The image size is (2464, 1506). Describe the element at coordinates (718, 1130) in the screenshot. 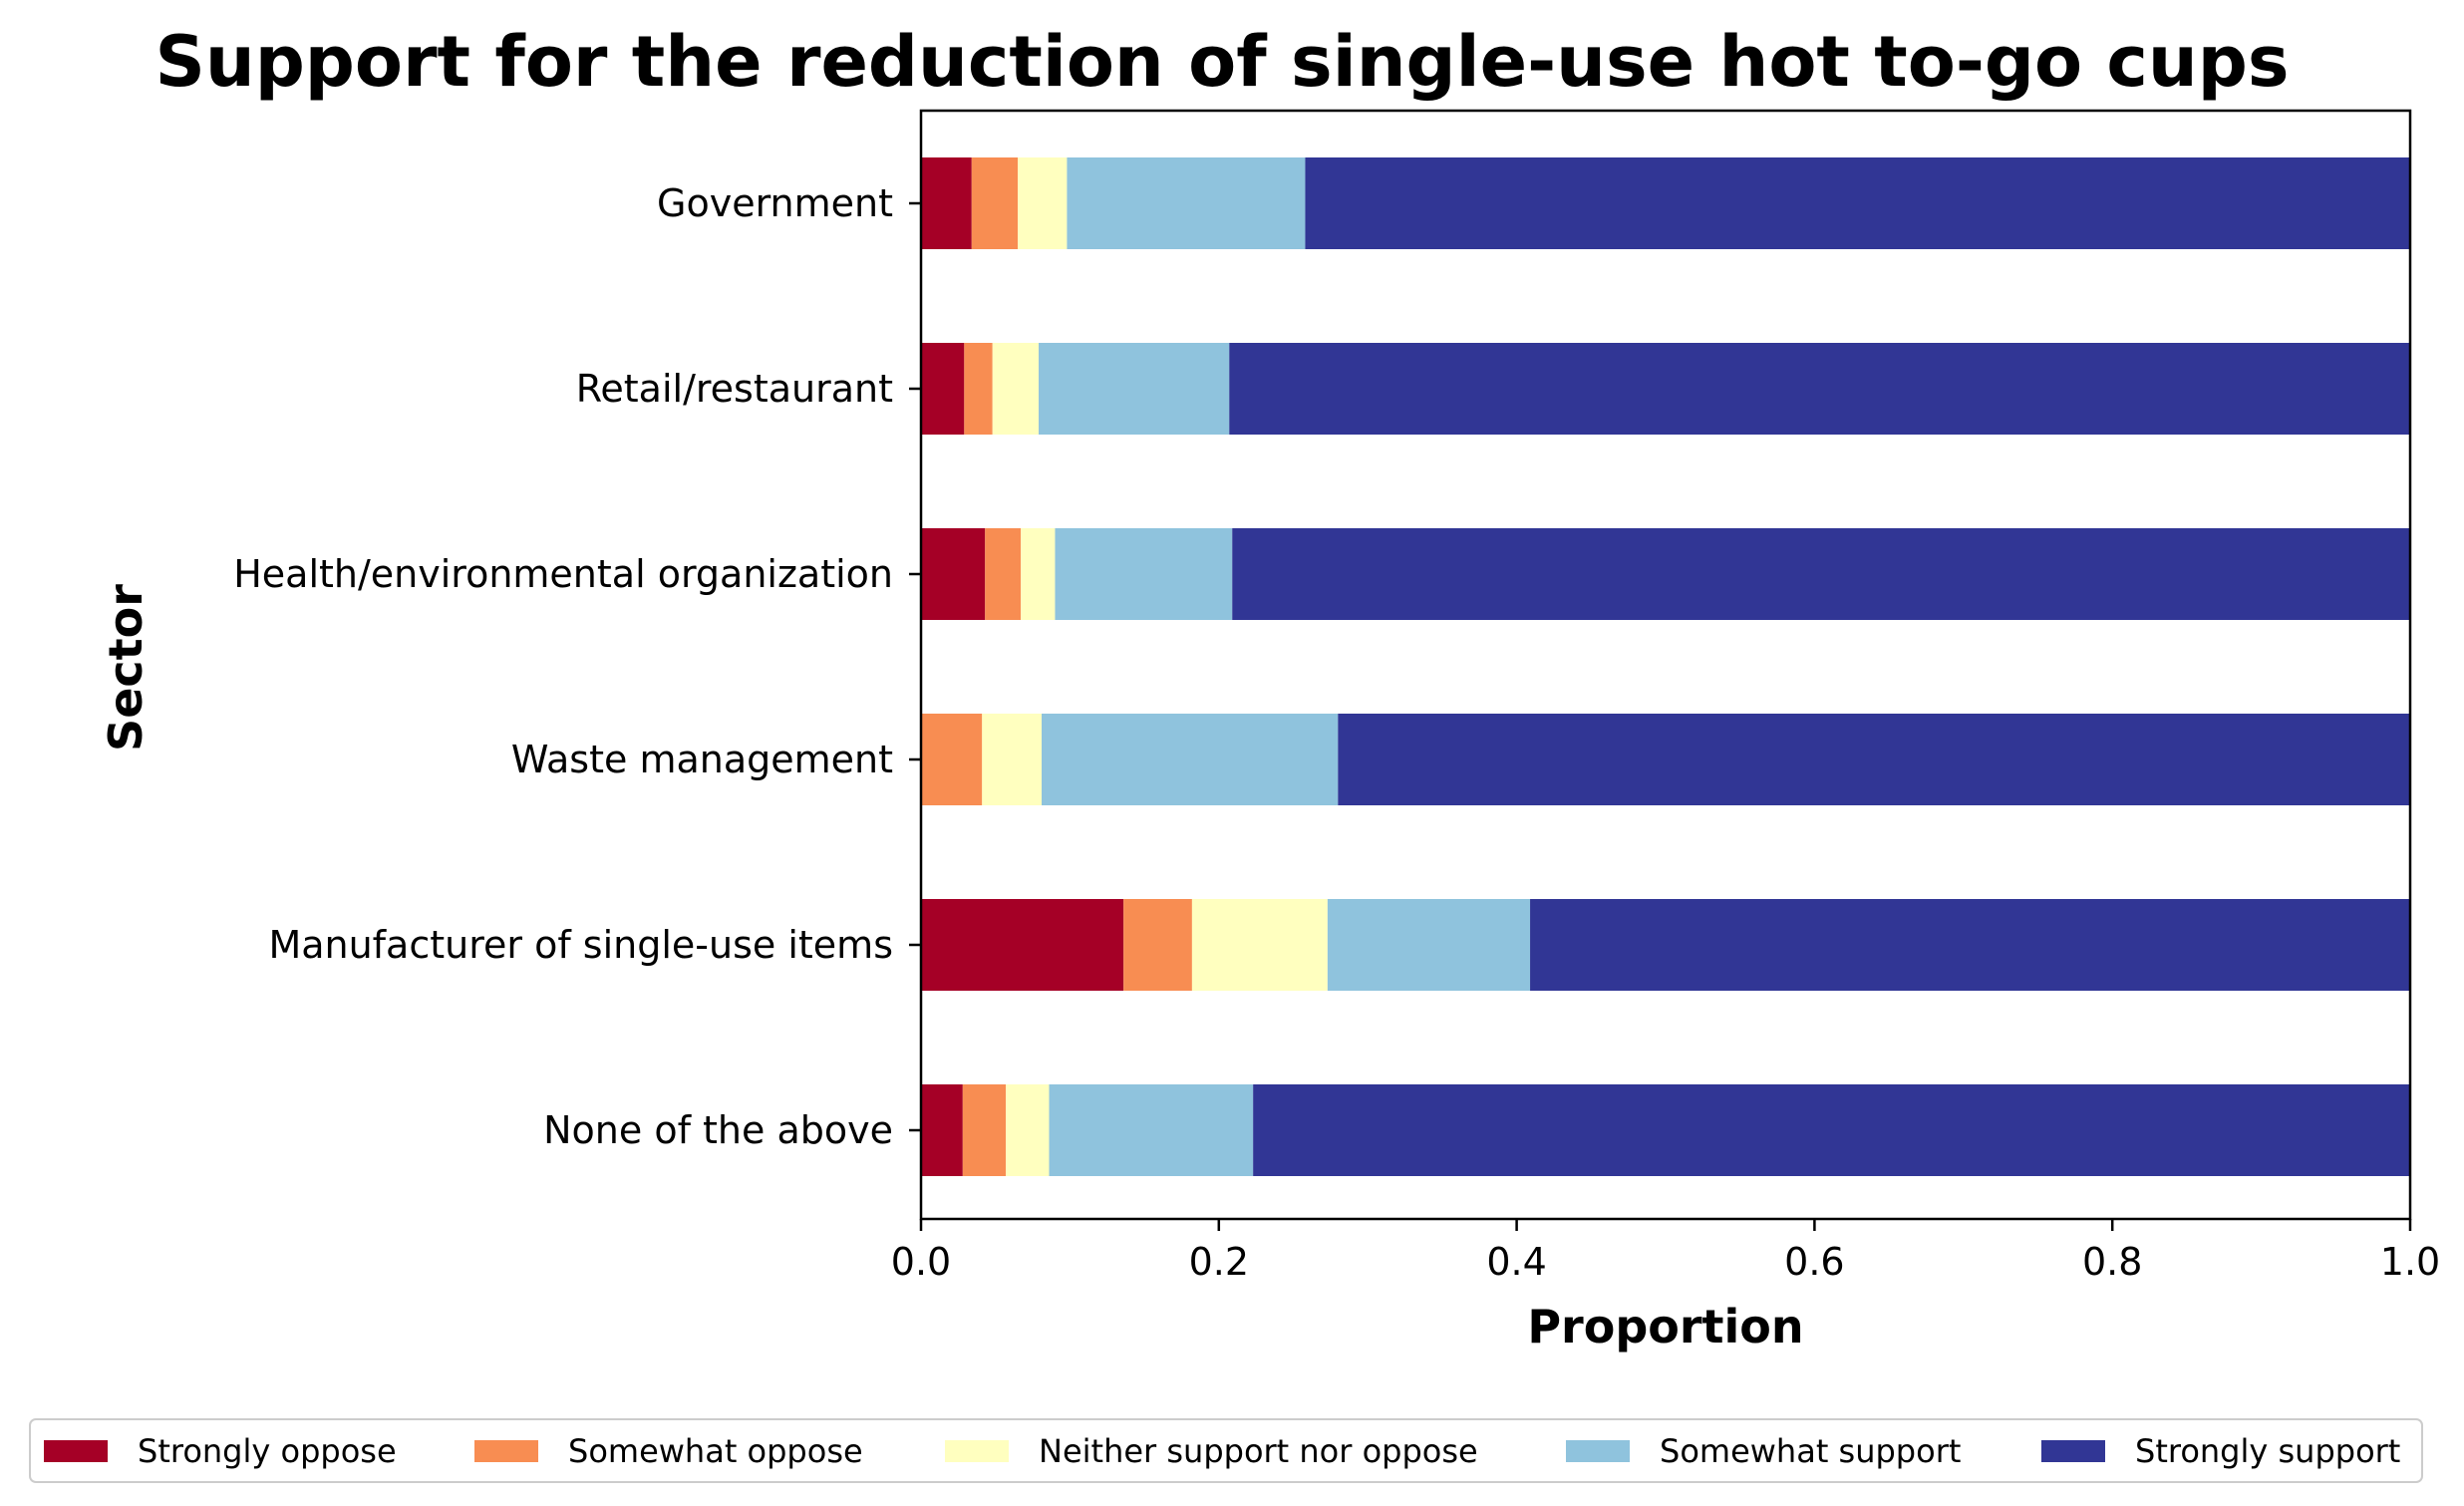

I see `y-tick-label: None of the above` at that location.